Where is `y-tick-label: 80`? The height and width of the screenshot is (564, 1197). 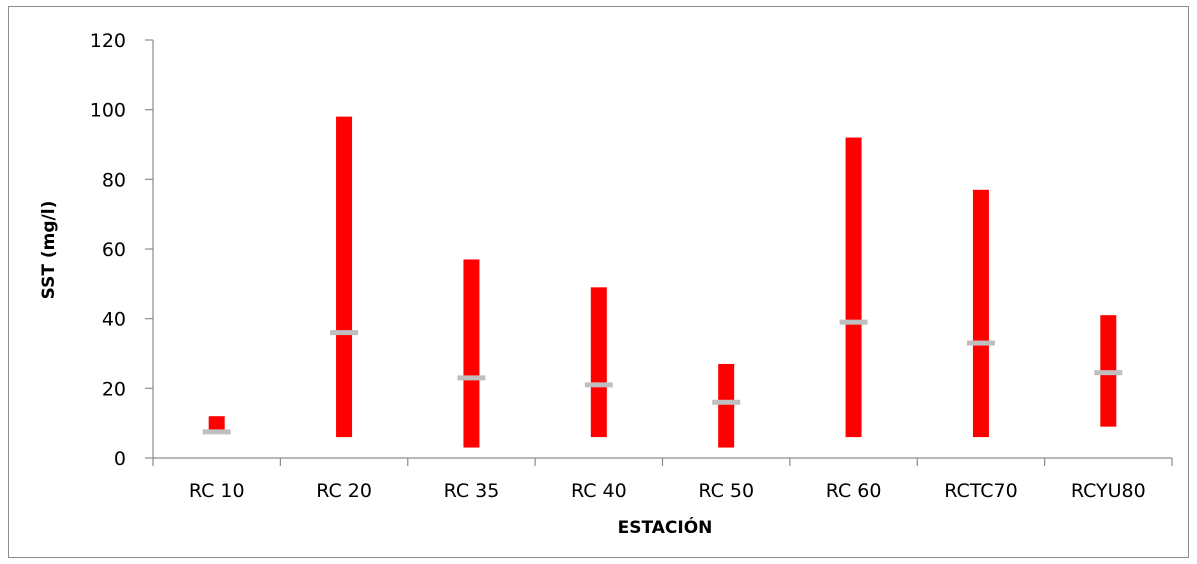 y-tick-label: 80 is located at coordinates (114, 180).